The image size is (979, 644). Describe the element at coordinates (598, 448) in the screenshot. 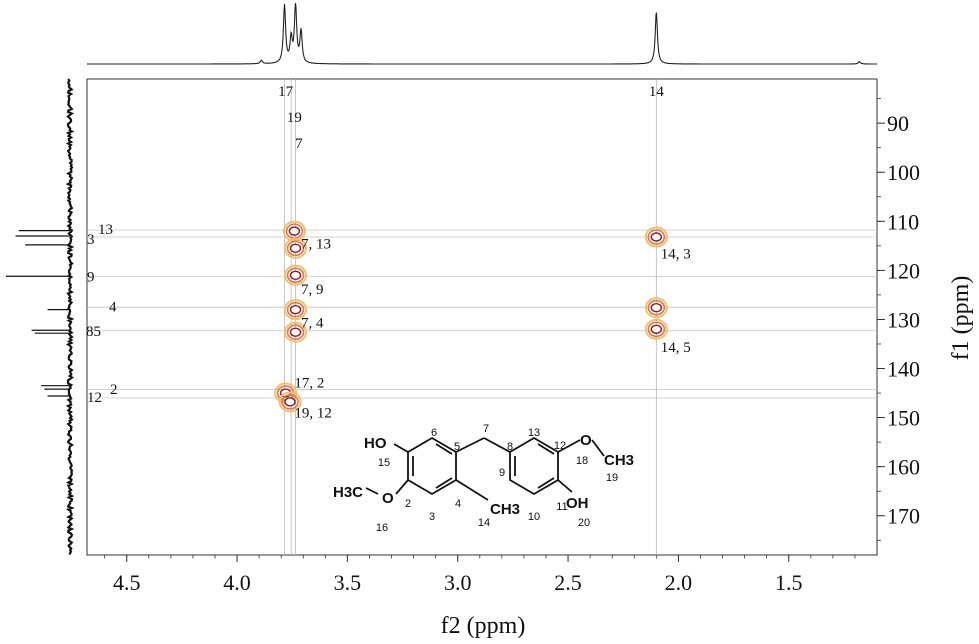

I see `methoxy-ch3-right-bond` at that location.